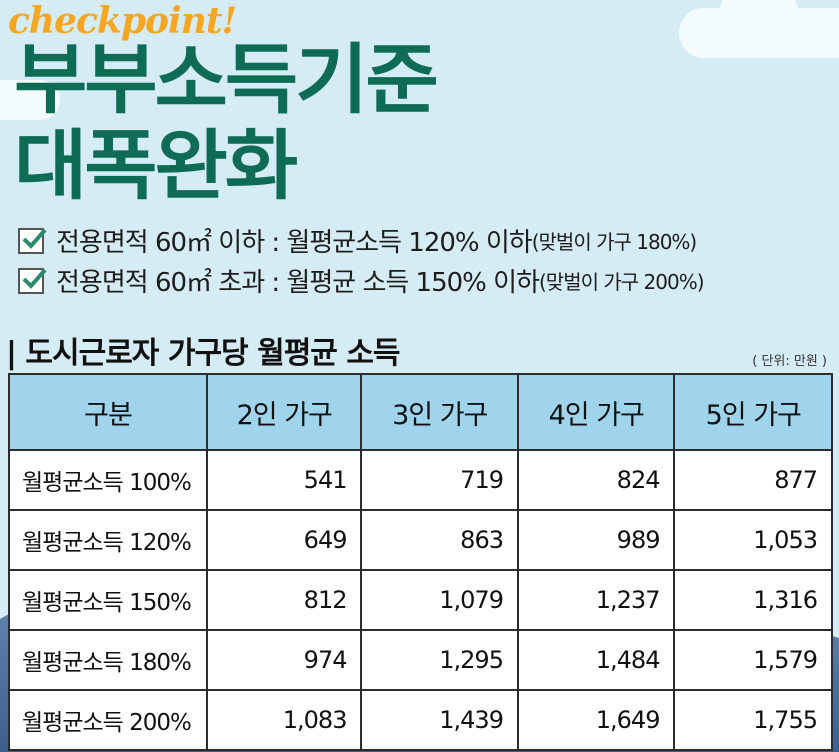 This screenshot has height=752, width=839. I want to click on condition-note: (맞벌이 가구 200%), so click(621, 282).